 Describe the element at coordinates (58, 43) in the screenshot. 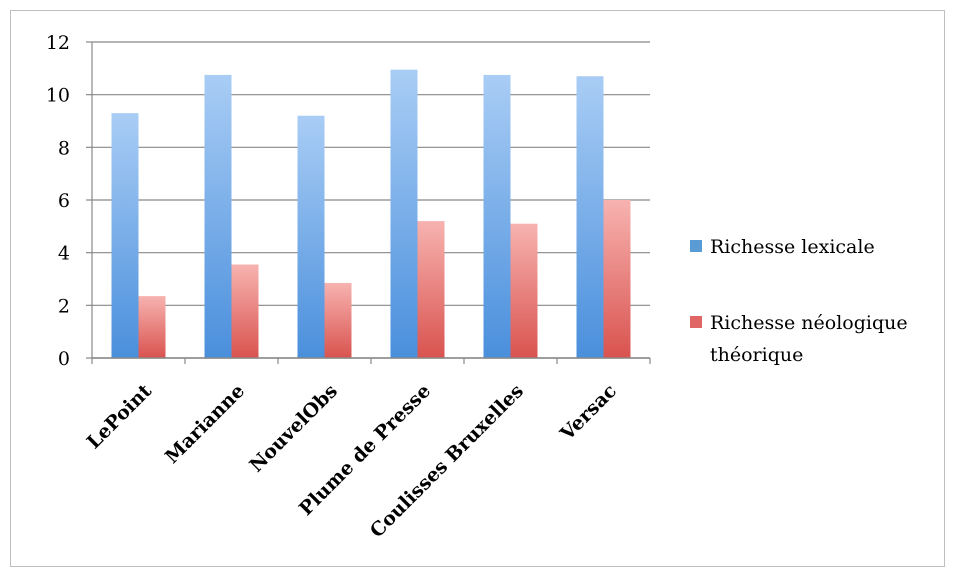

I see `y-tick-label: 12` at that location.